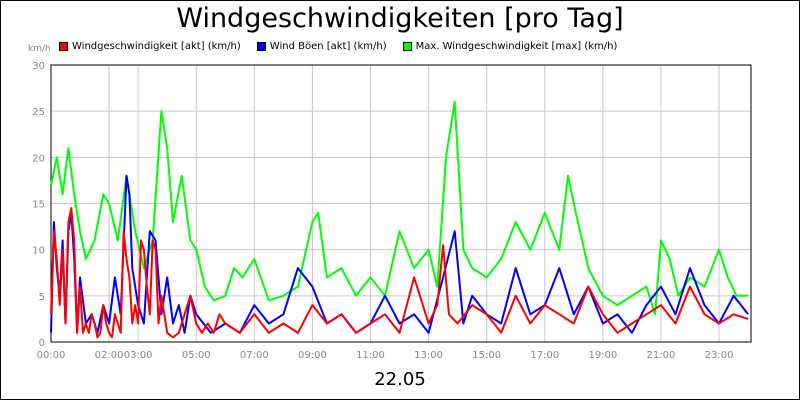 Image resolution: width=800 pixels, height=400 pixels. Describe the element at coordinates (602, 355) in the screenshot. I see `x-tick-label: 19:00` at that location.